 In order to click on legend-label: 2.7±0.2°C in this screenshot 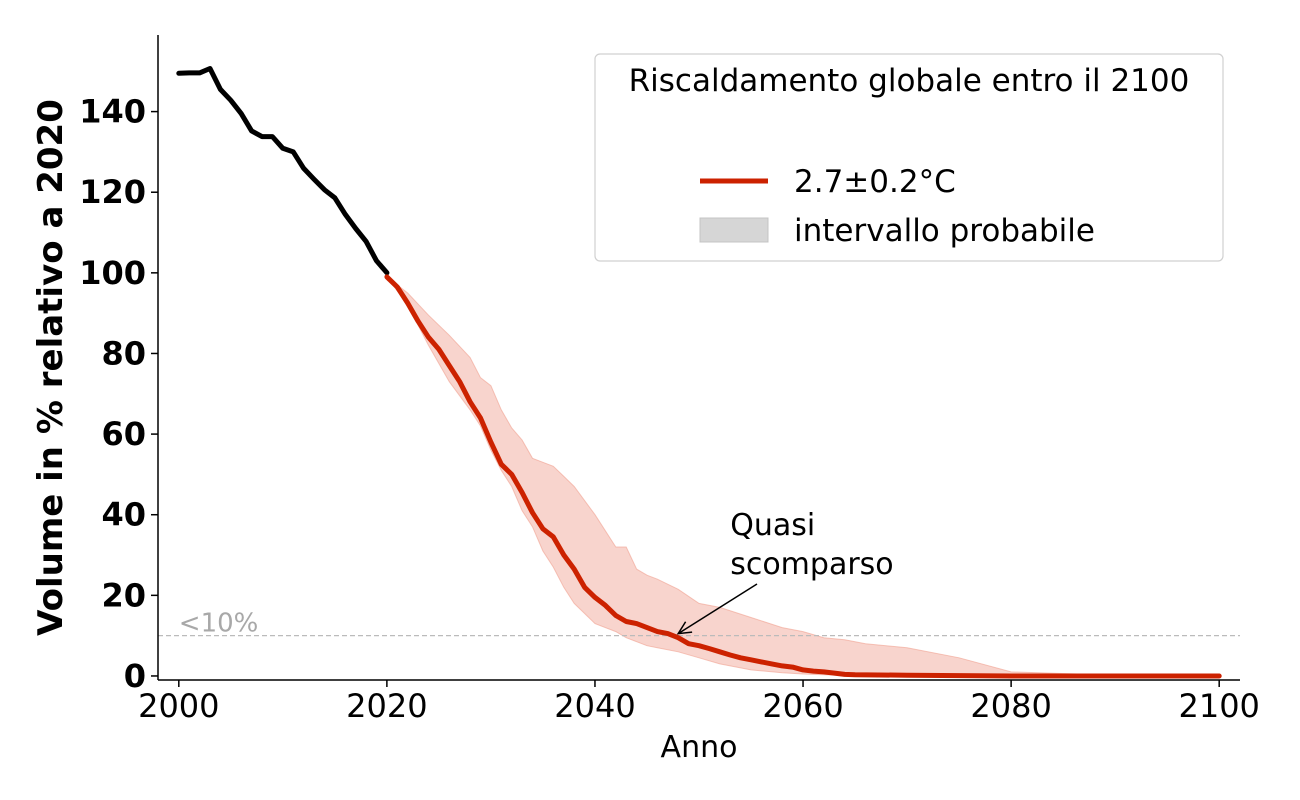, I will do `click(875, 182)`.